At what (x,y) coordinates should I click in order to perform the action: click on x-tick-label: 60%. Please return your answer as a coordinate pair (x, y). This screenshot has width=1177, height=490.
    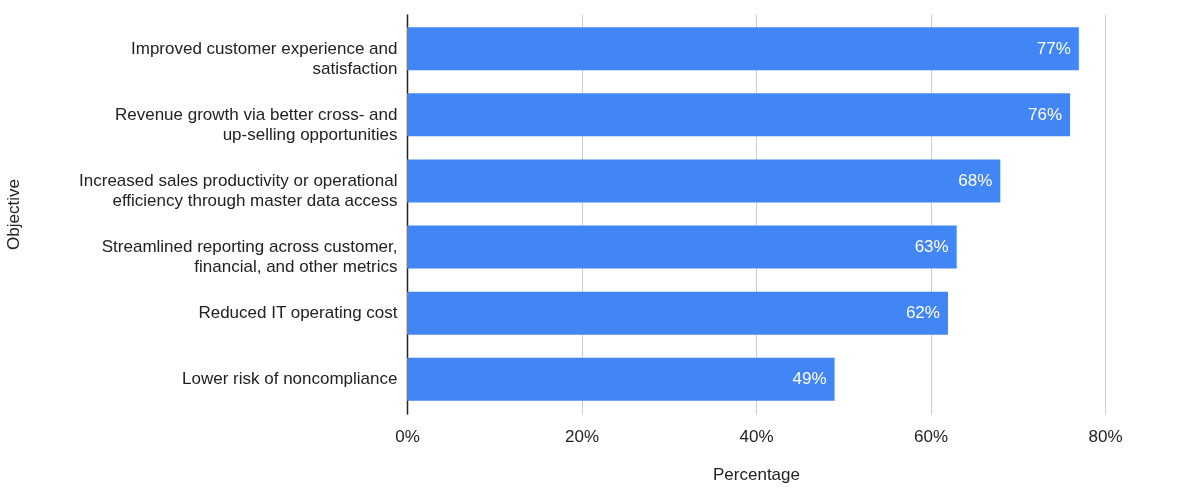
    Looking at the image, I should click on (931, 436).